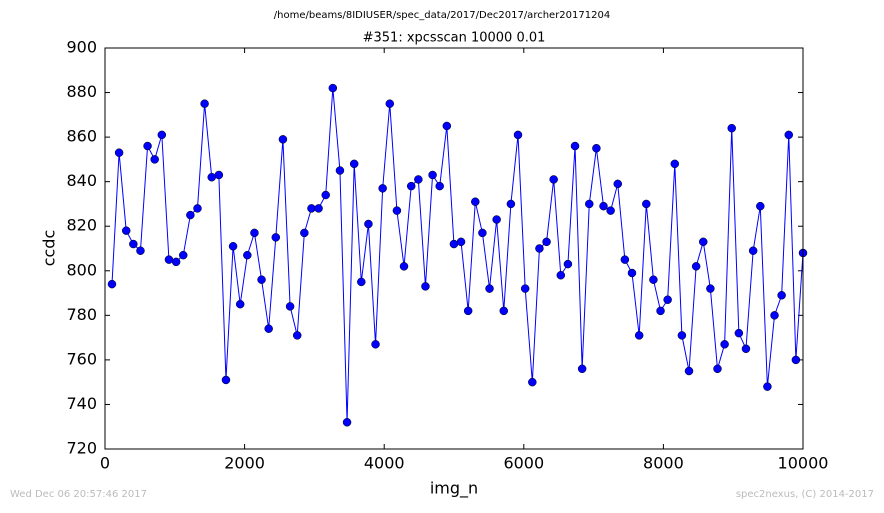 The height and width of the screenshot is (513, 884). What do you see at coordinates (244, 463) in the screenshot?
I see `x-tick-label: 2000` at bounding box center [244, 463].